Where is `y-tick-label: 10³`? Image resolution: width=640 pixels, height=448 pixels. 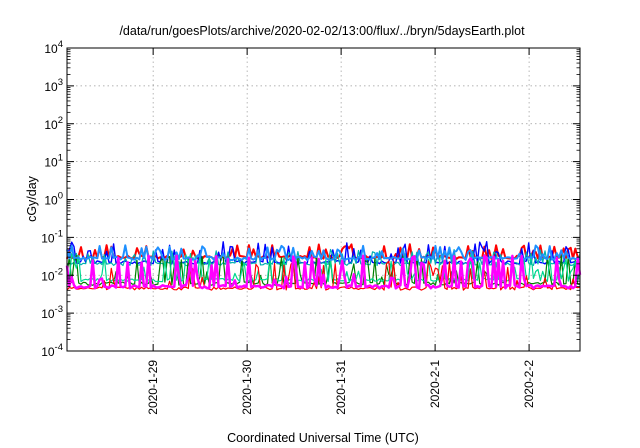 y-tick-label: 10³ is located at coordinates (53, 85).